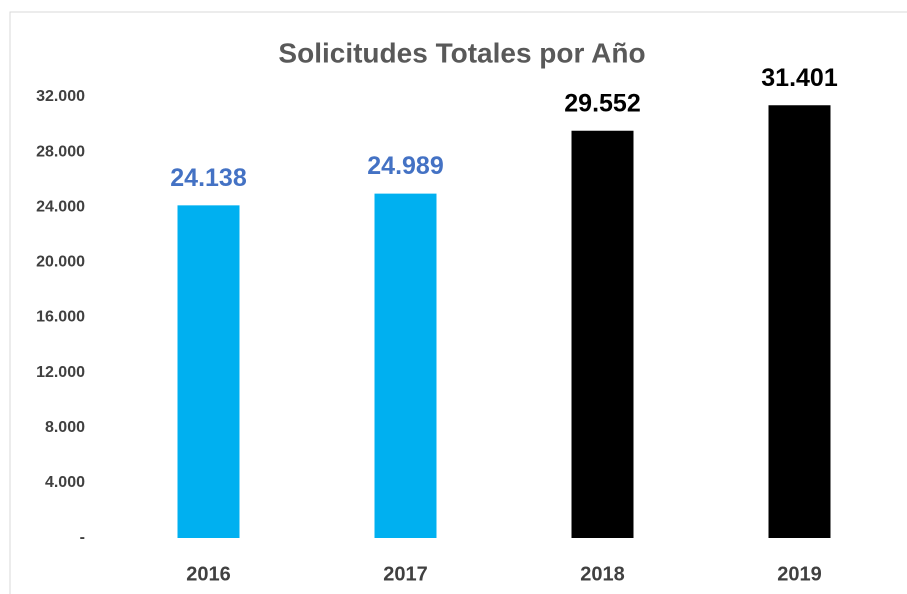 This screenshot has height=594, width=907. I want to click on y-tick-label: -, so click(82, 537).